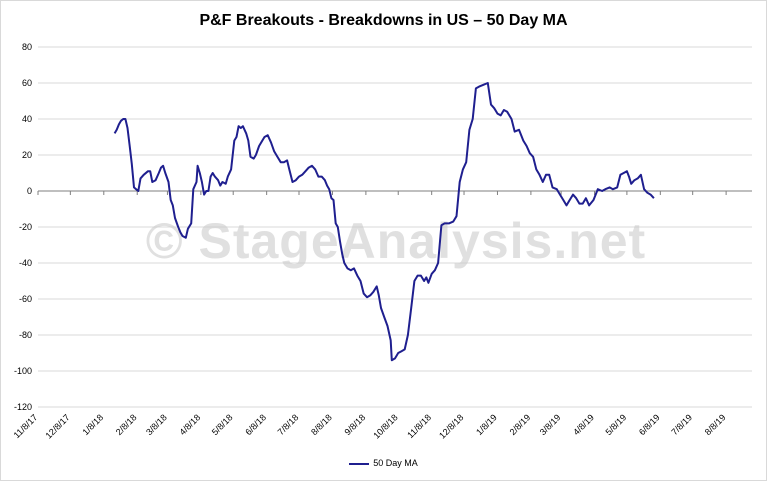  Describe the element at coordinates (27, 119) in the screenshot. I see `y-tick-label: 40` at that location.